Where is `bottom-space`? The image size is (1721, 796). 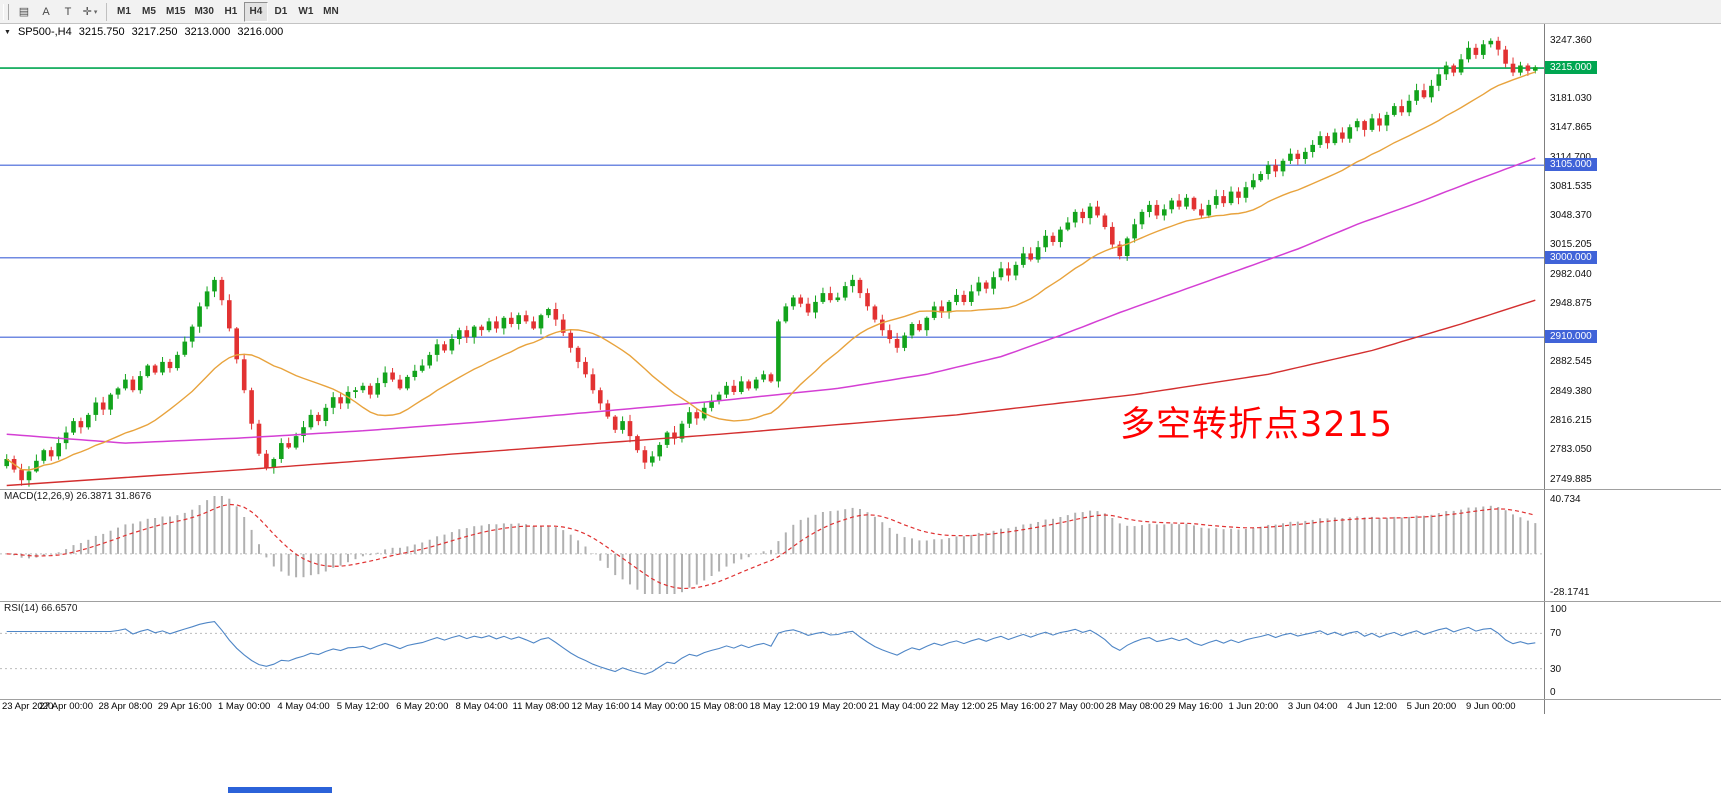
bottom-space is located at coordinates (860, 755).